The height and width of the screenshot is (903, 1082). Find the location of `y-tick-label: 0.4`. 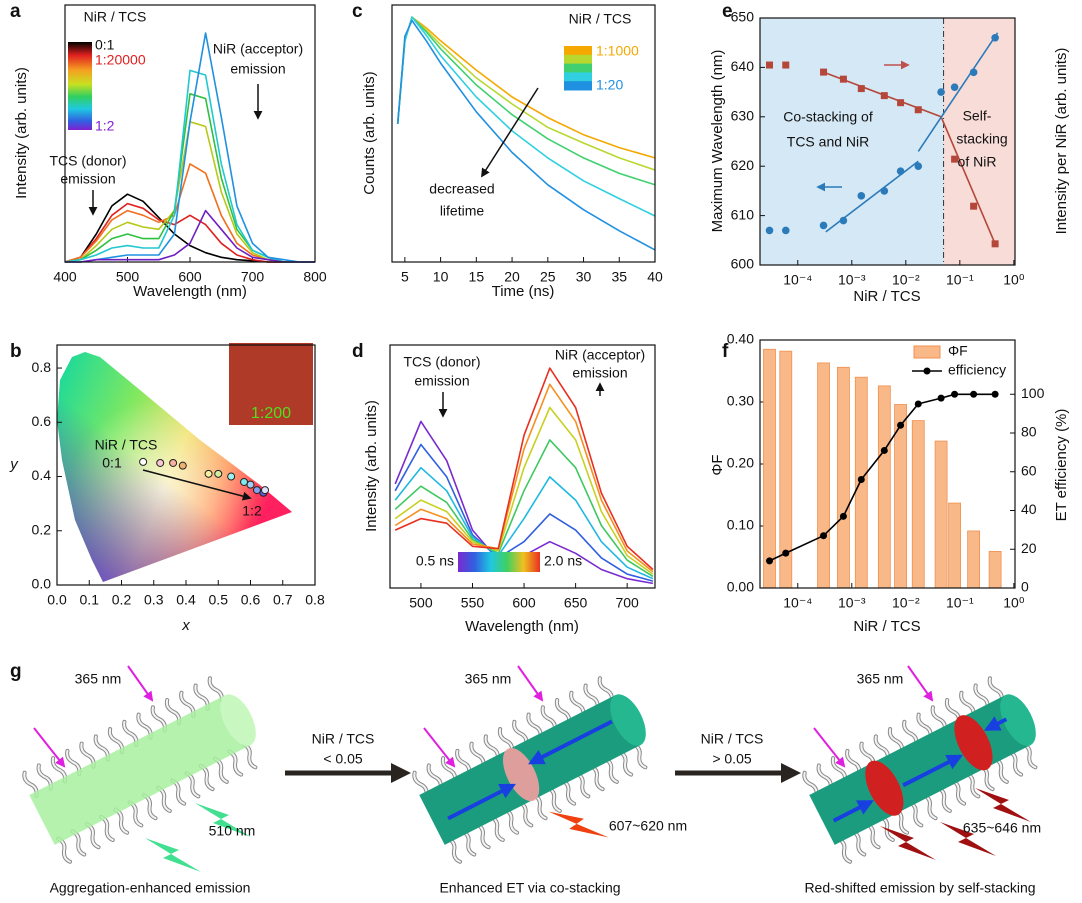

y-tick-label: 0.4 is located at coordinates (42, 475).